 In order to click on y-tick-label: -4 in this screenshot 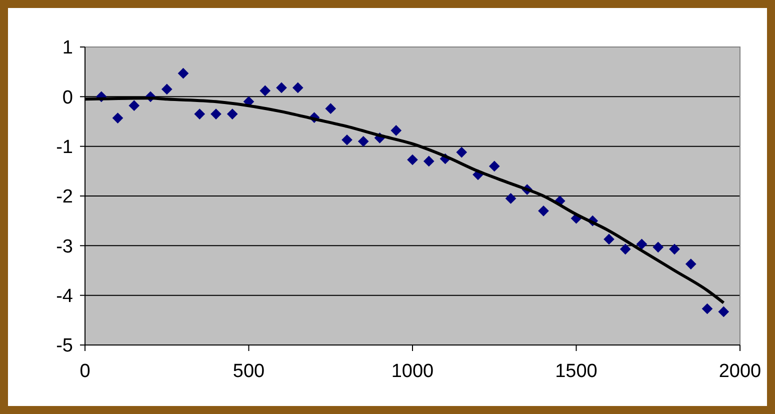, I will do `click(65, 296)`.